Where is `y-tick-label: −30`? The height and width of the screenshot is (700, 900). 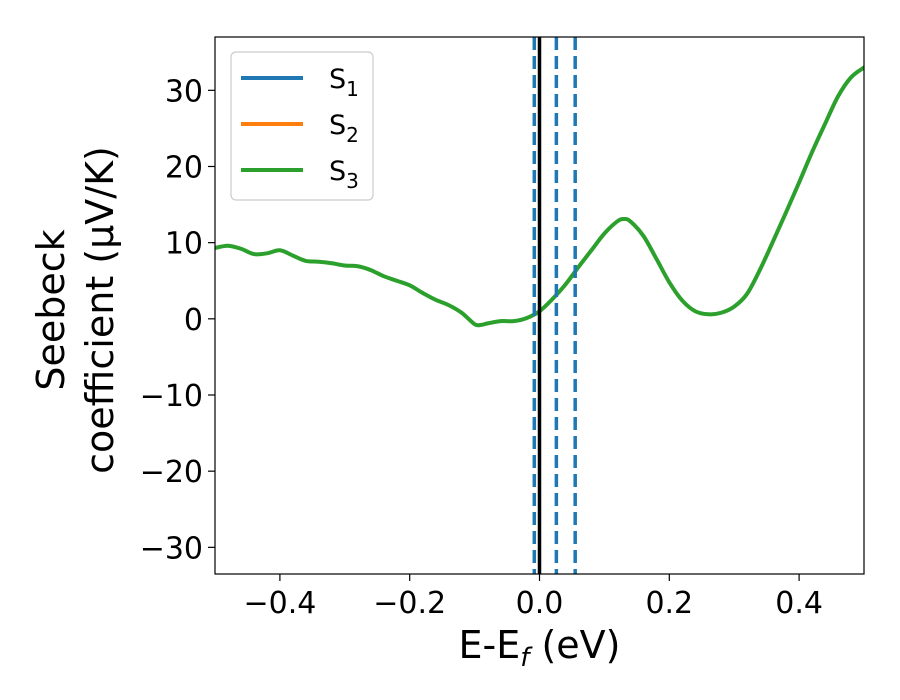
y-tick-label: −30 is located at coordinates (171, 548).